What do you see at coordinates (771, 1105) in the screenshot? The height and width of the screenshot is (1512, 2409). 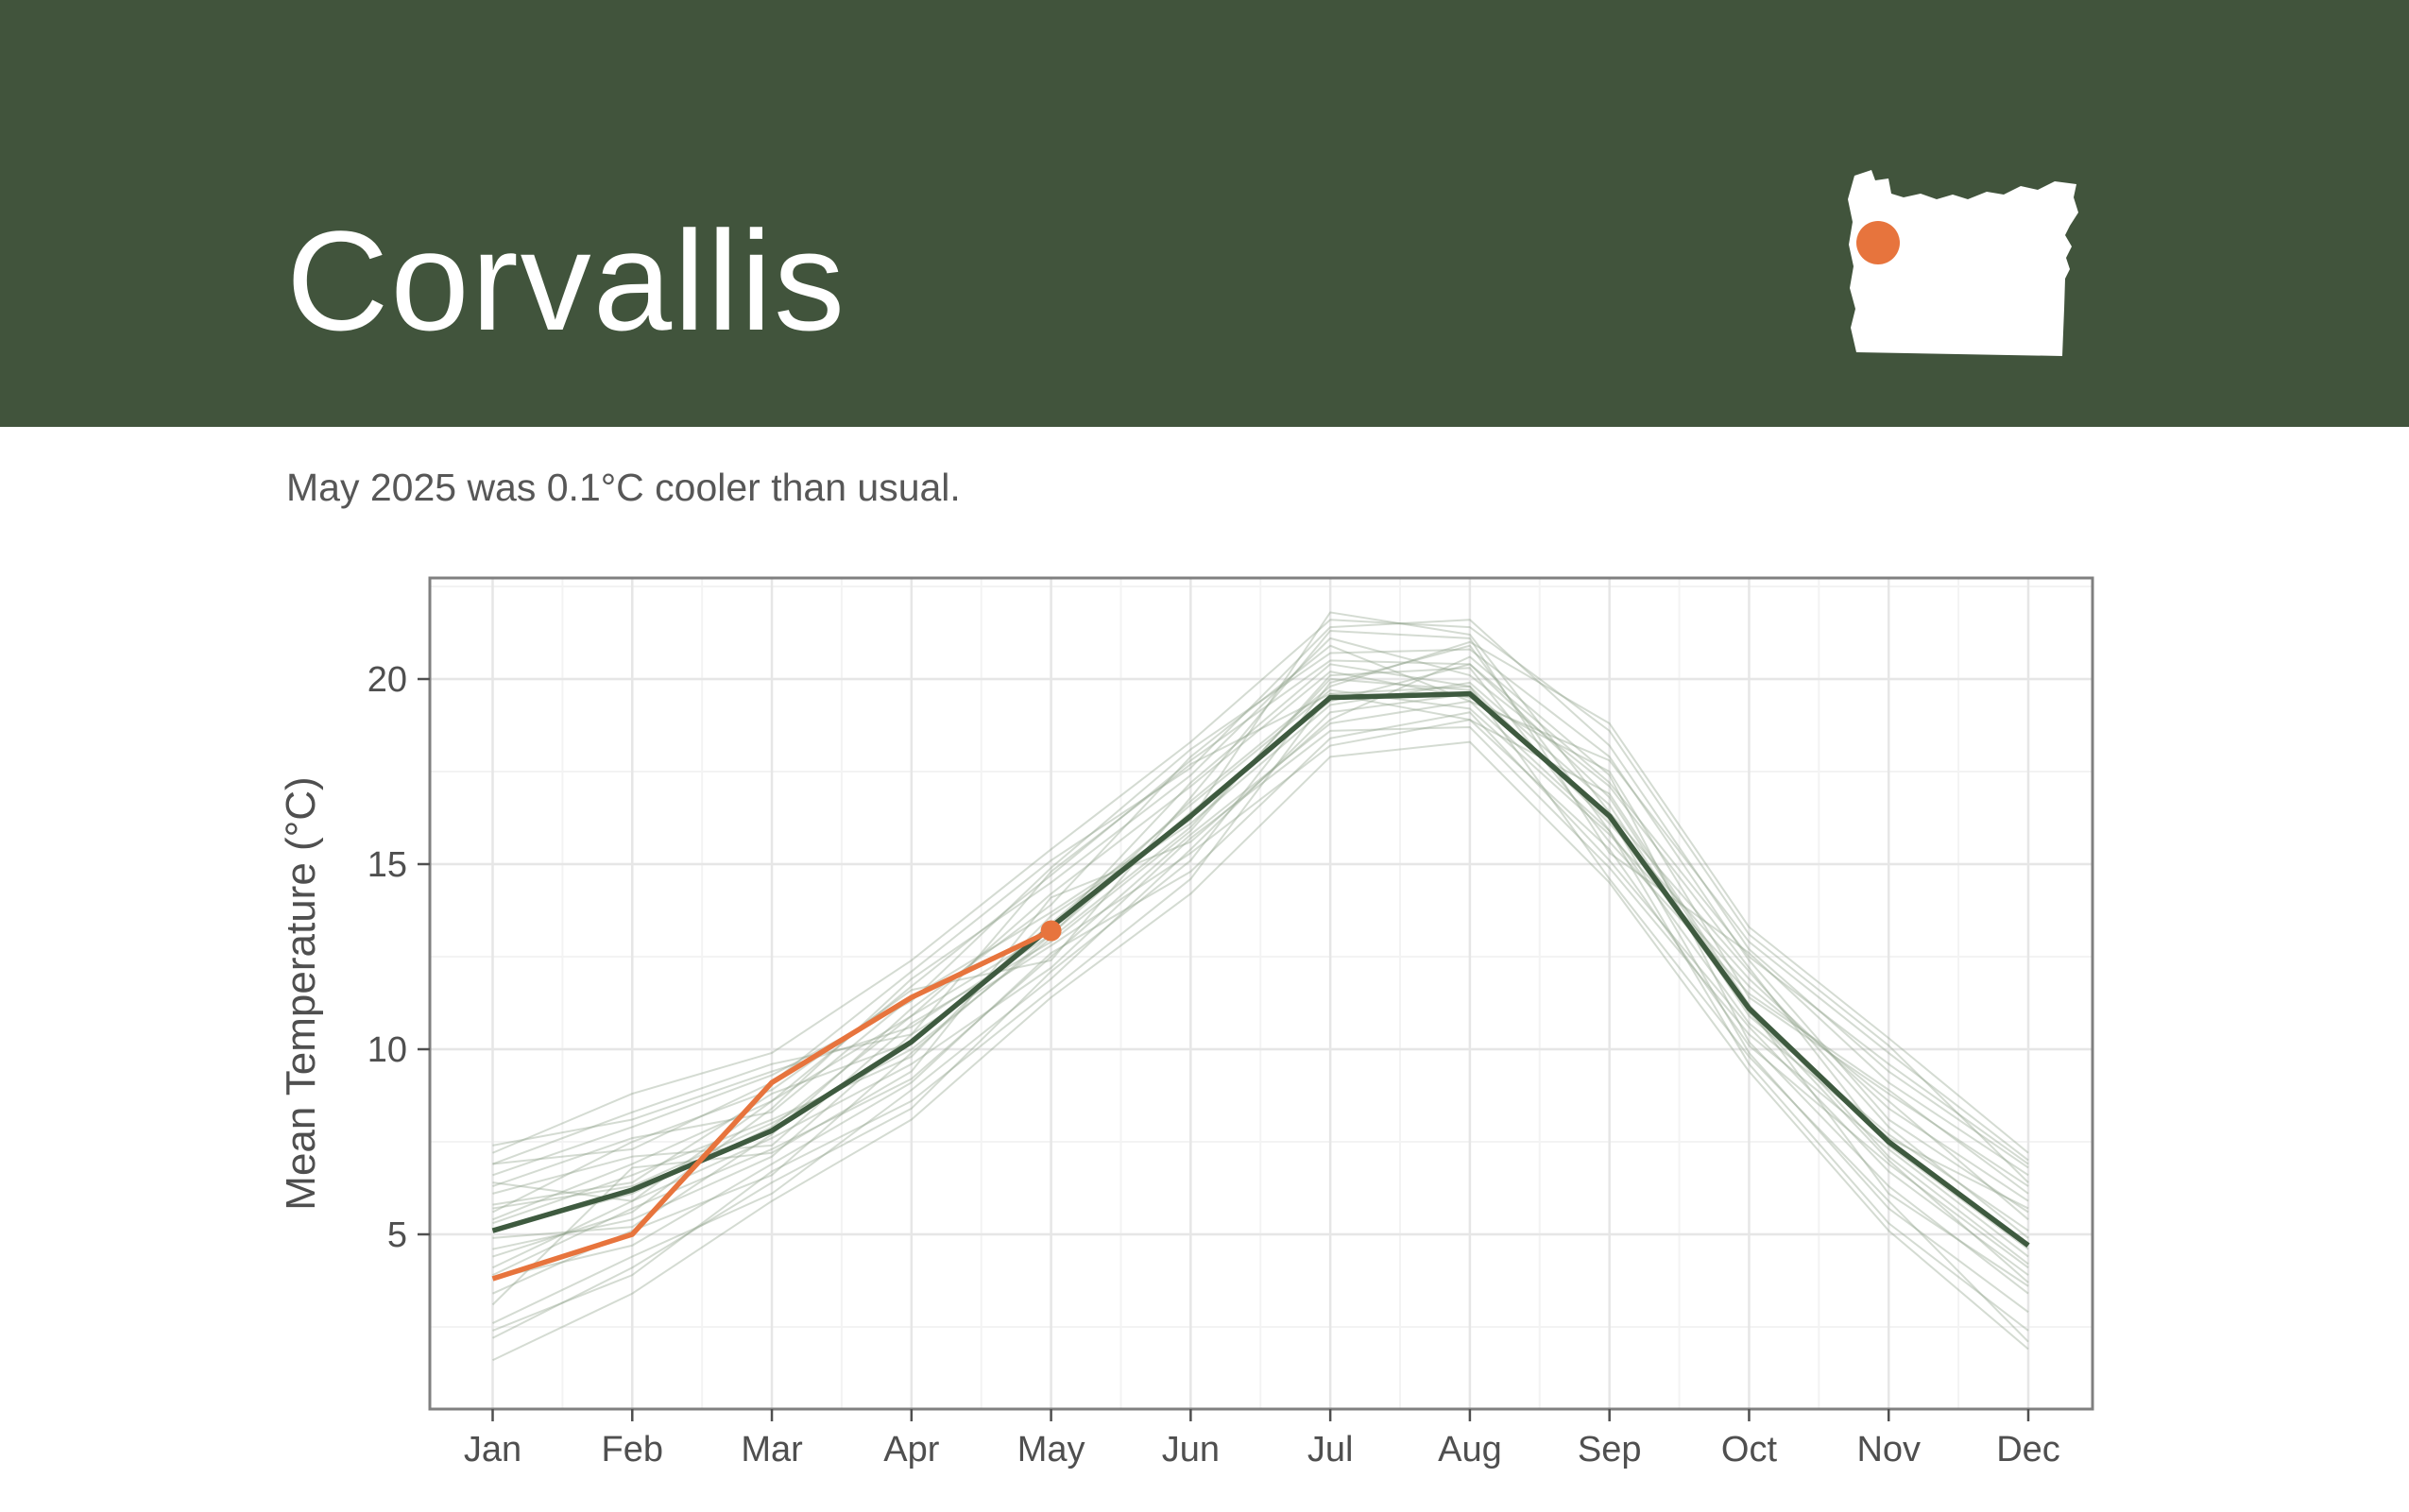 I see `line-2025` at bounding box center [771, 1105].